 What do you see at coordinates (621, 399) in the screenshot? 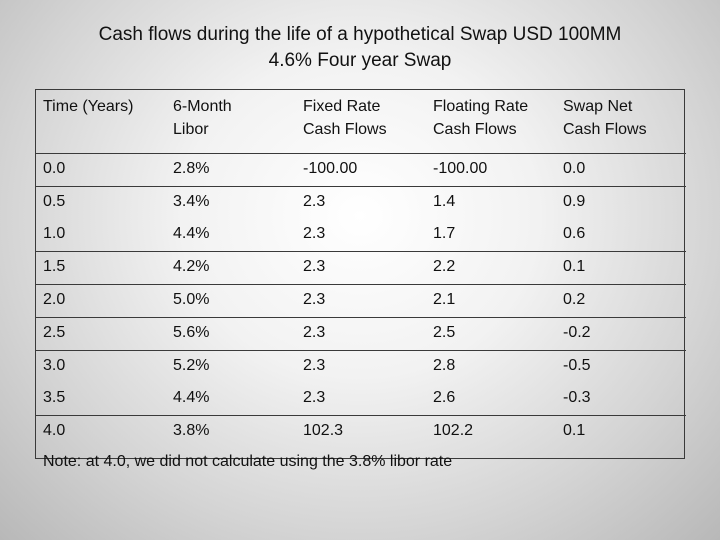
I see `table-cell: -0.3` at bounding box center [621, 399].